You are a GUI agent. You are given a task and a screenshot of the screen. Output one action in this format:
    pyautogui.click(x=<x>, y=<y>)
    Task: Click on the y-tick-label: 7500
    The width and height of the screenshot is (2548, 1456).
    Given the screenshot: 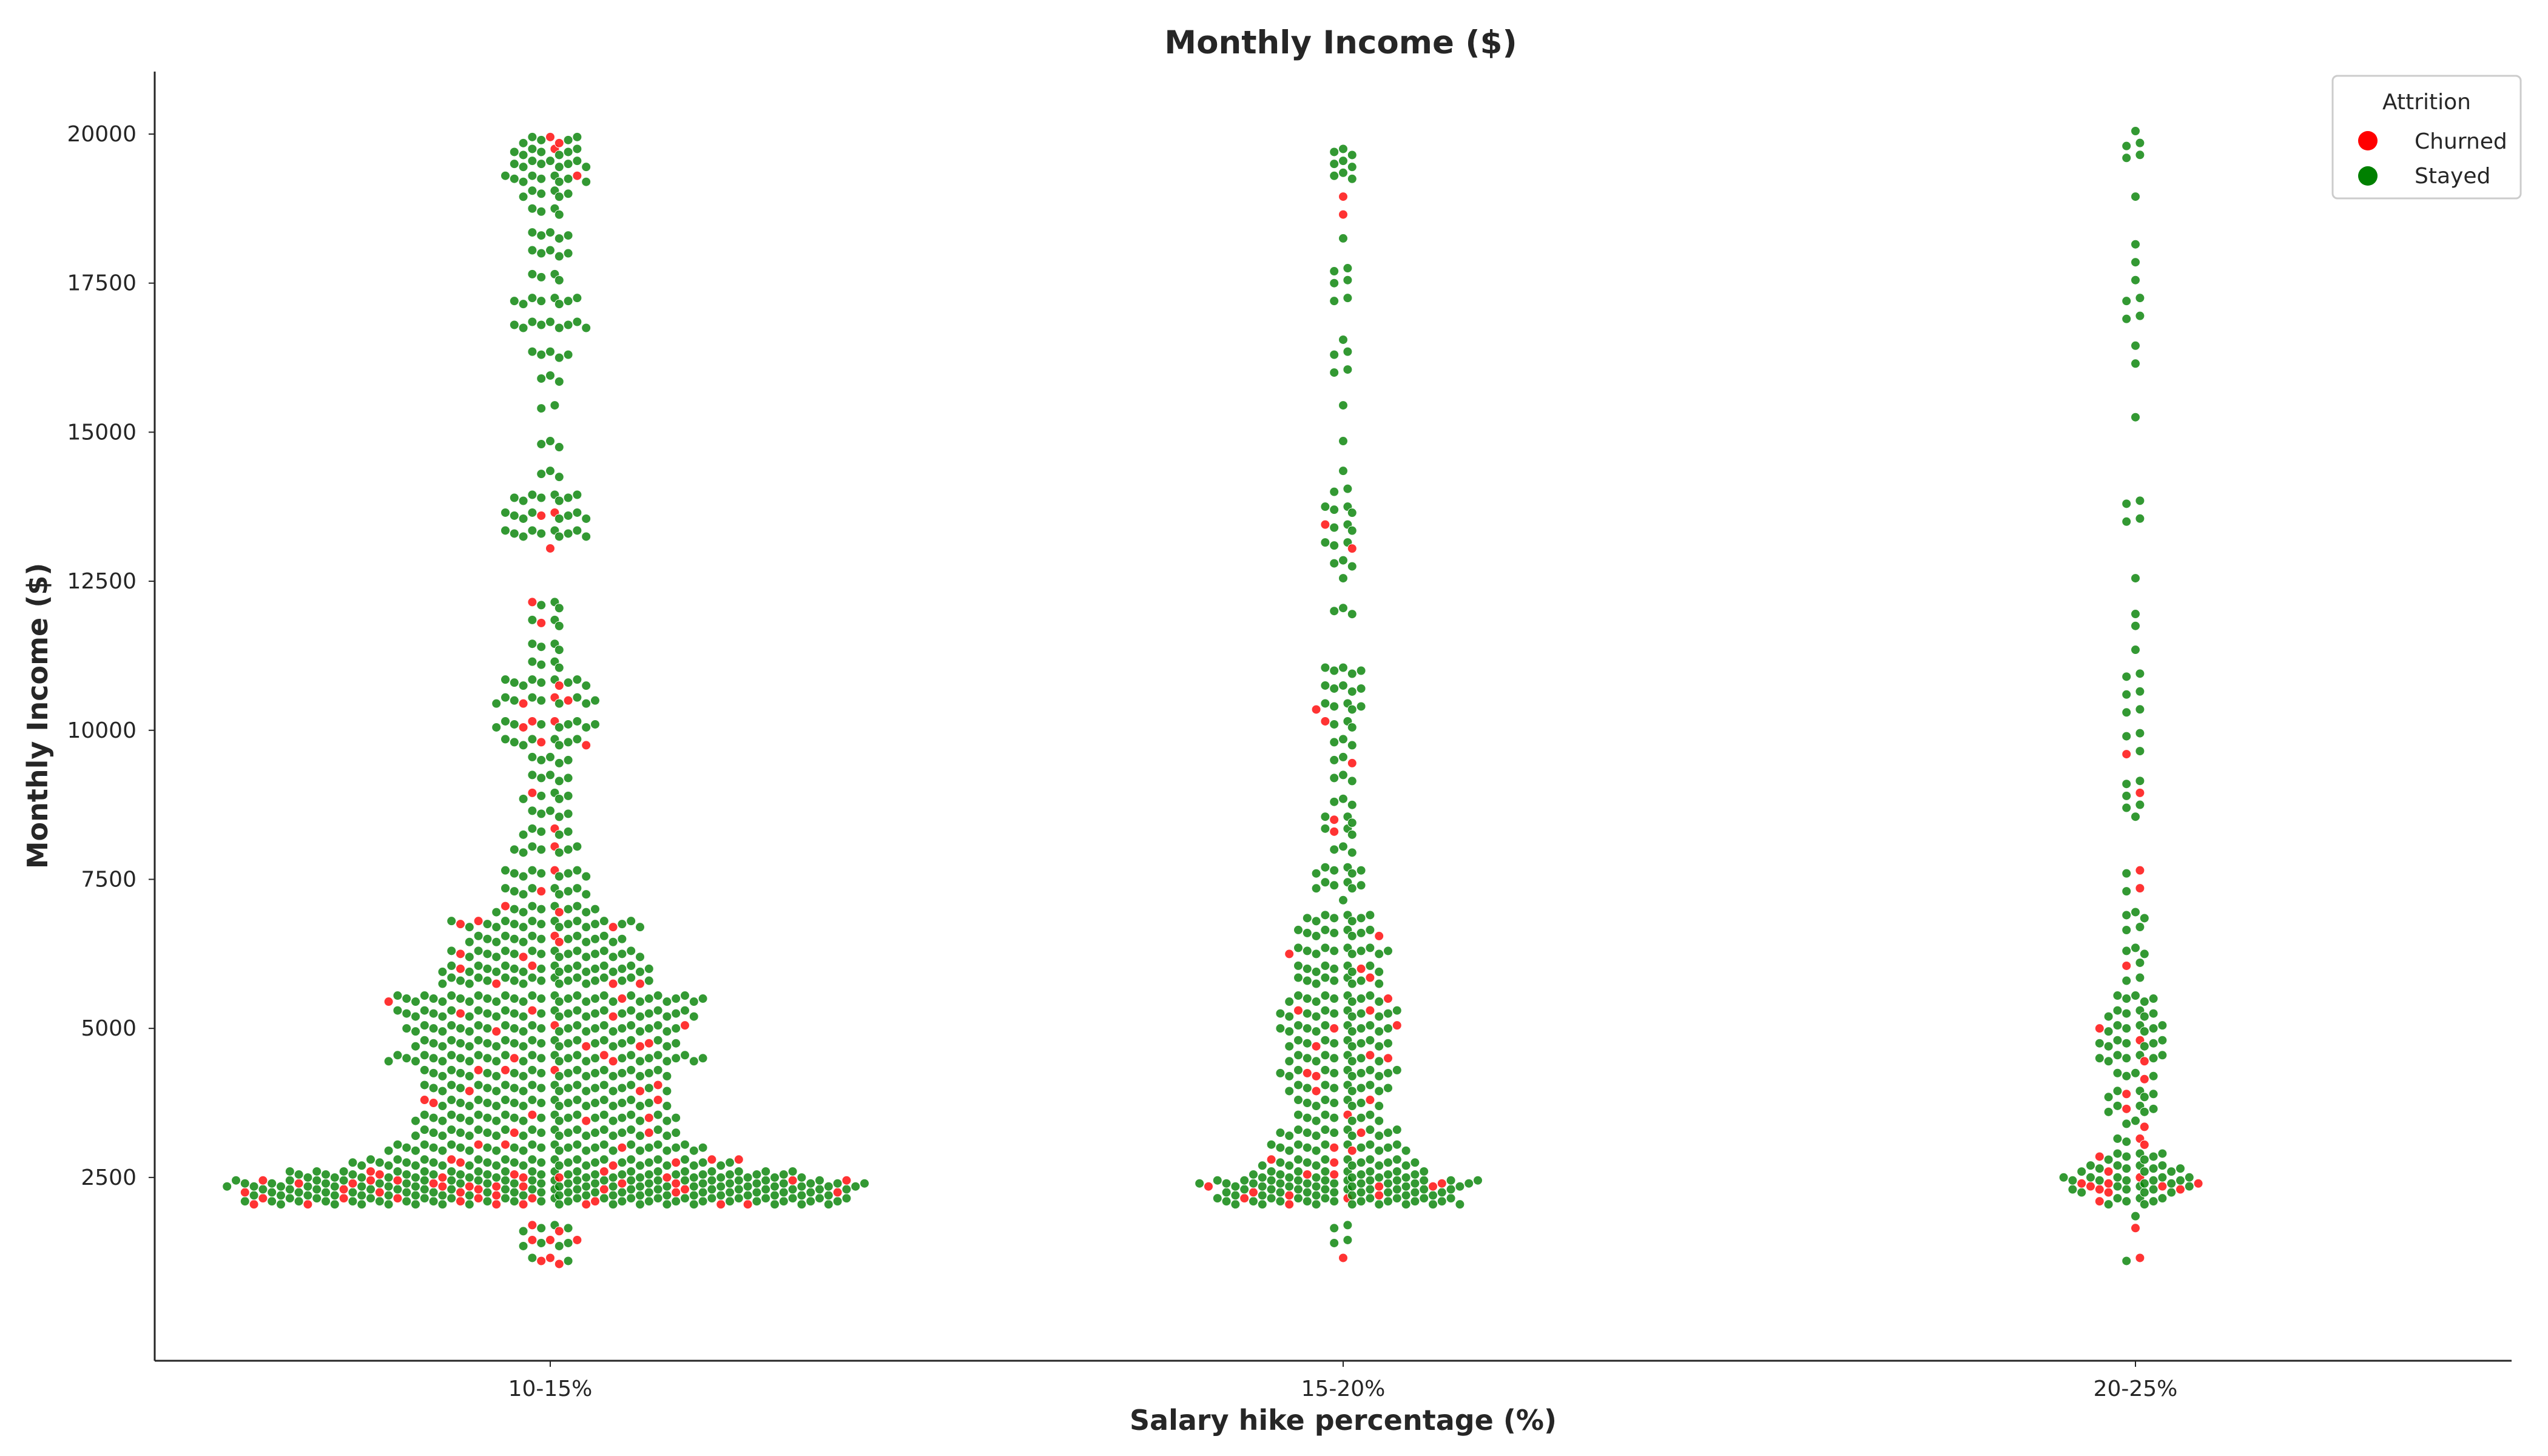 What is the action you would take?
    pyautogui.click(x=108, y=879)
    